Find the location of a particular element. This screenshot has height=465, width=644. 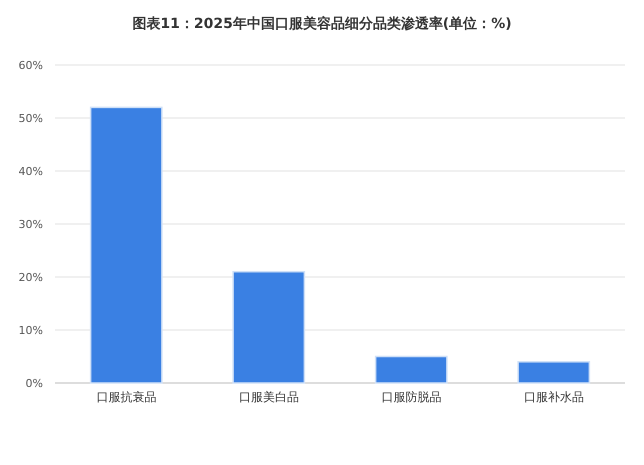

x-tick-label: 口服补水品 is located at coordinates (554, 397).